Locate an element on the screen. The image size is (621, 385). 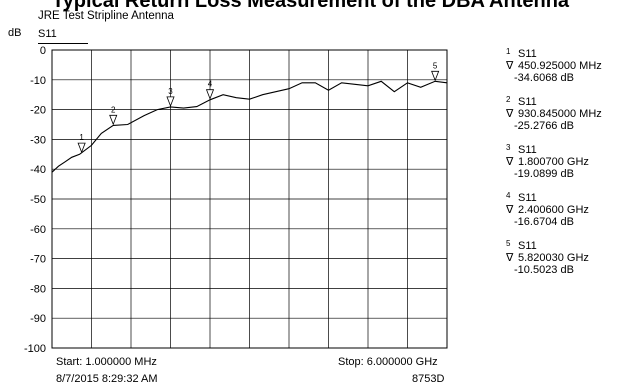
marker-label: 2 is located at coordinates (113, 109).